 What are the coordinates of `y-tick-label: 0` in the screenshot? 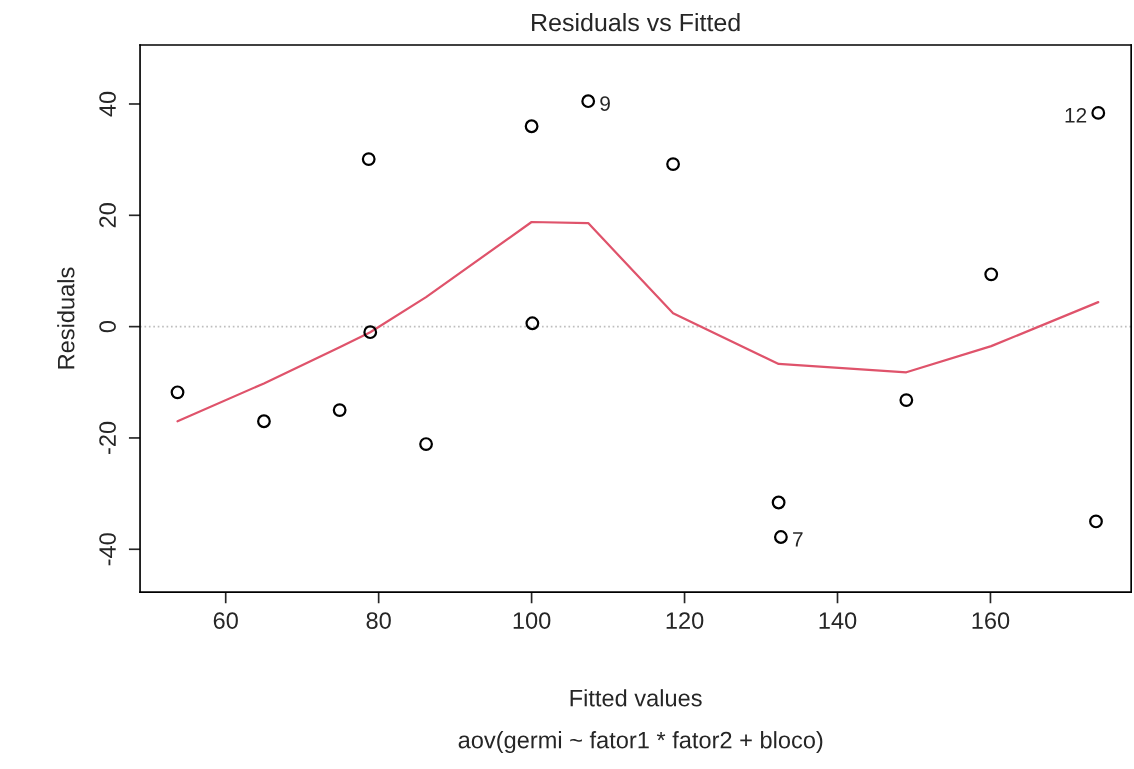 It's located at (107, 326).